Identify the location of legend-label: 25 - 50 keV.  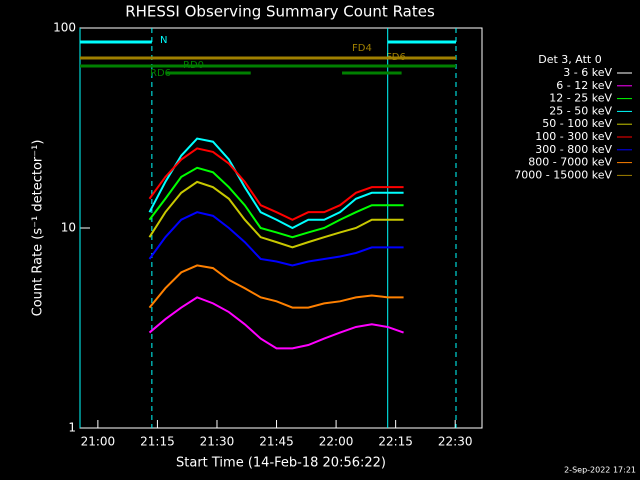
(580, 110).